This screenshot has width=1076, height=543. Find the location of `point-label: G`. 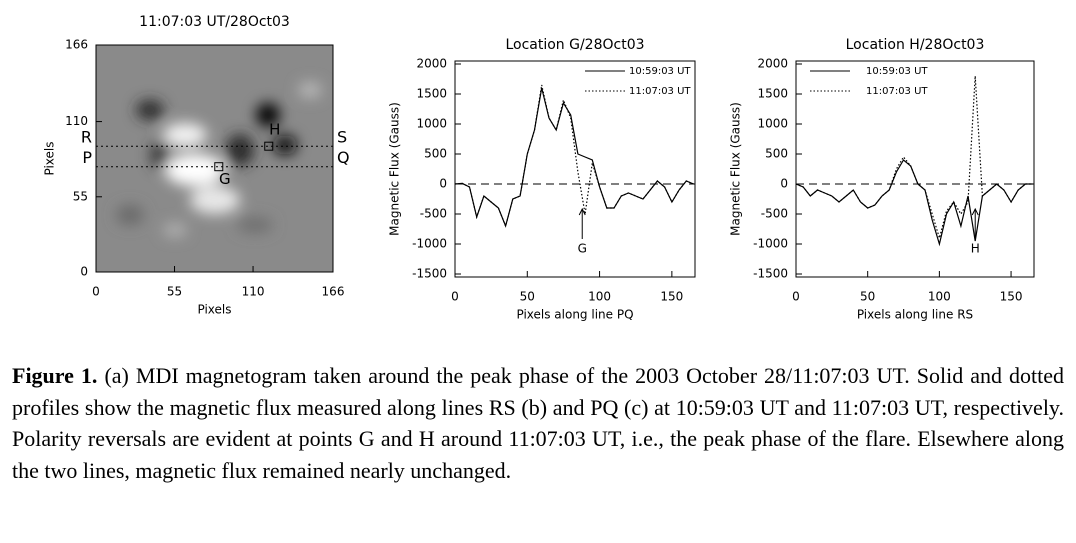

point-label: G is located at coordinates (225, 179).